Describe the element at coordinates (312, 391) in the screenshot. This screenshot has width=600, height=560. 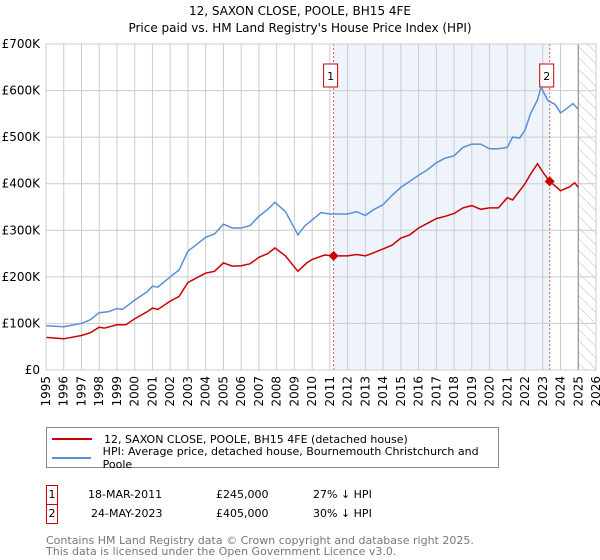
I see `x-tick-label: 2010` at that location.